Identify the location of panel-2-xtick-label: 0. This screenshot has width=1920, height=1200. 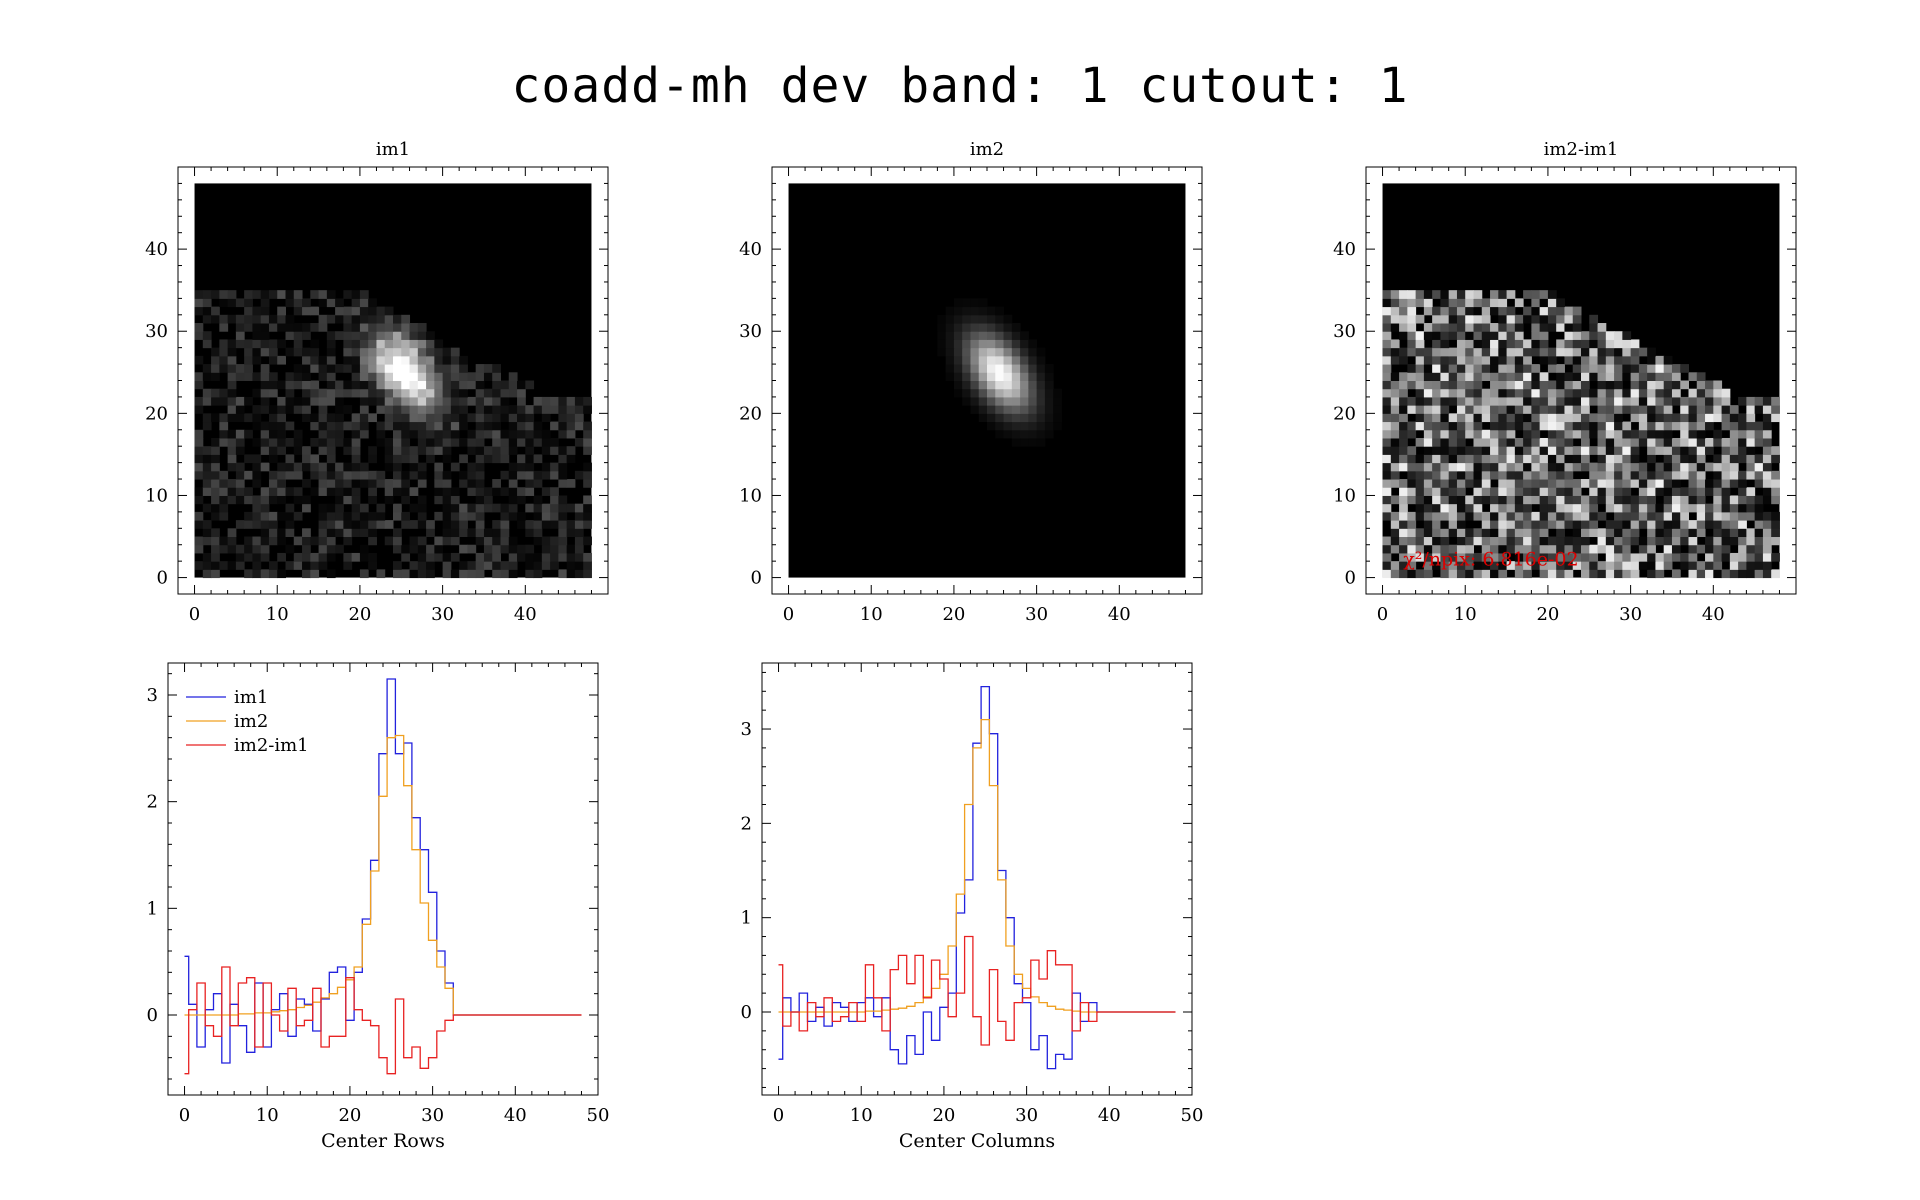
(788, 614).